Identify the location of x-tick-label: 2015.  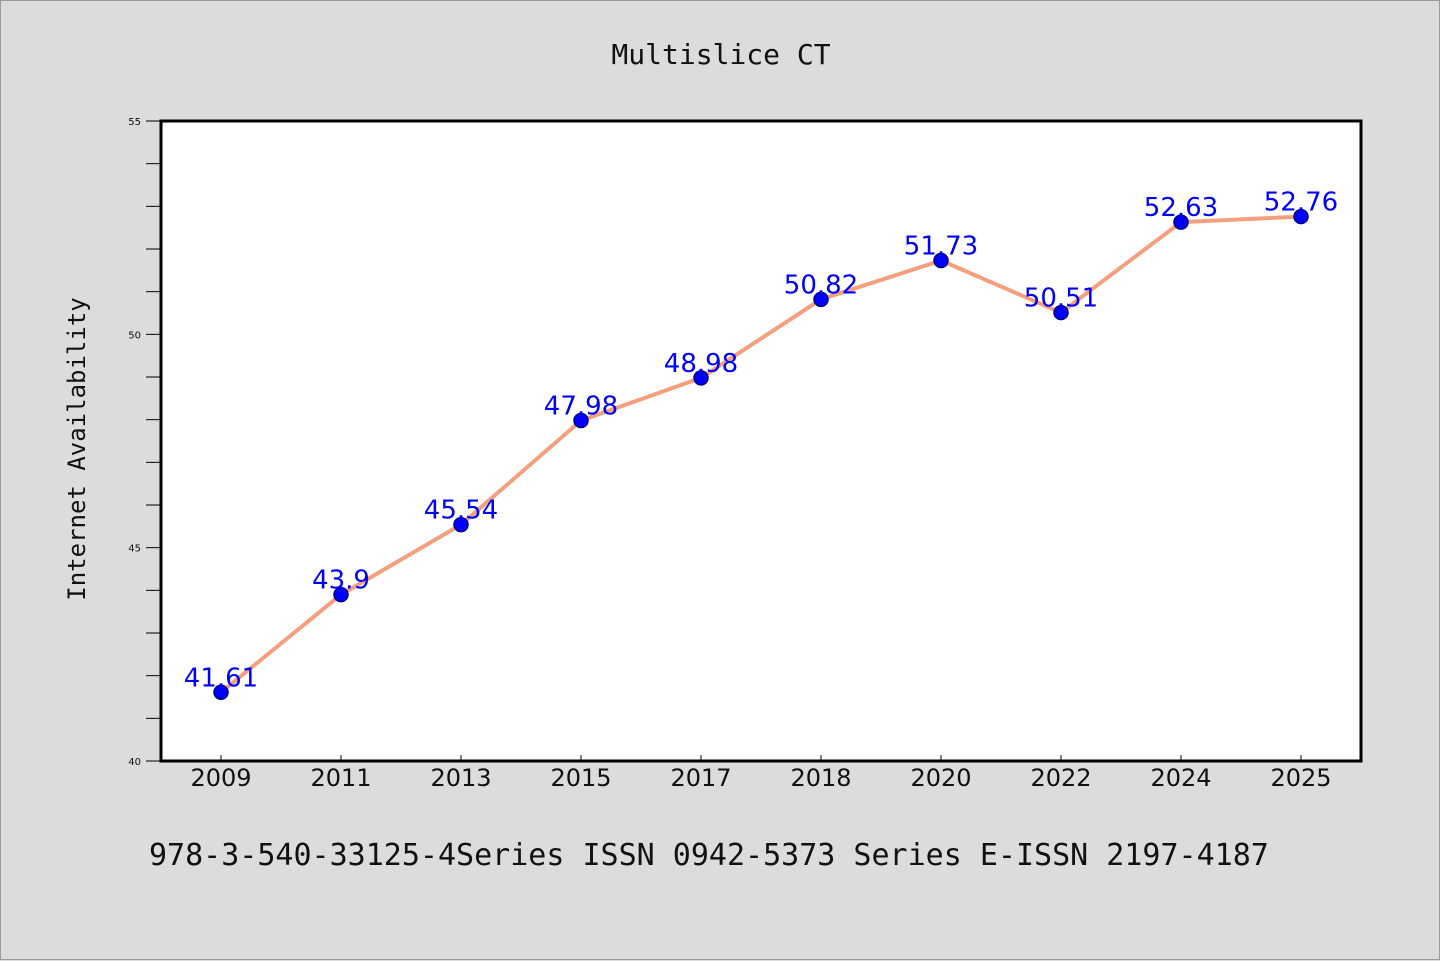
(580, 778).